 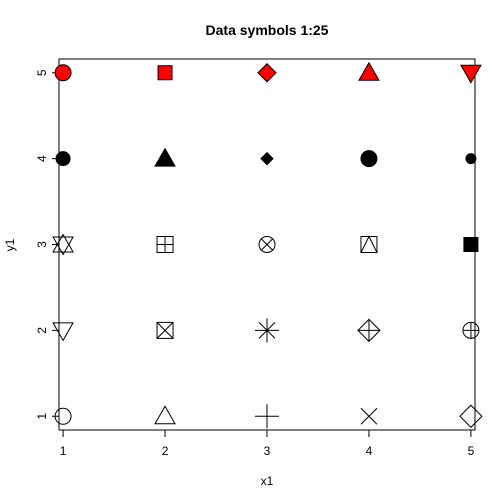 I want to click on x-tick-label: 2, so click(x=165, y=451).